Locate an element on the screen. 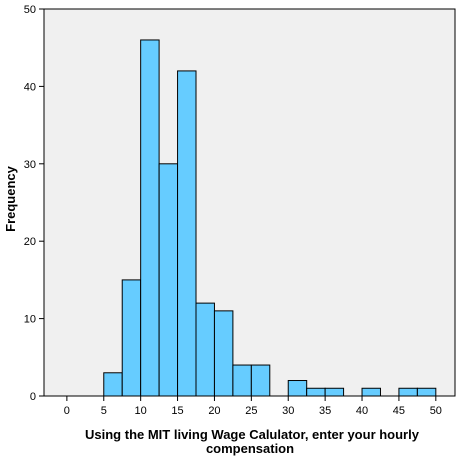  x-tick-label: 50 is located at coordinates (436, 411).